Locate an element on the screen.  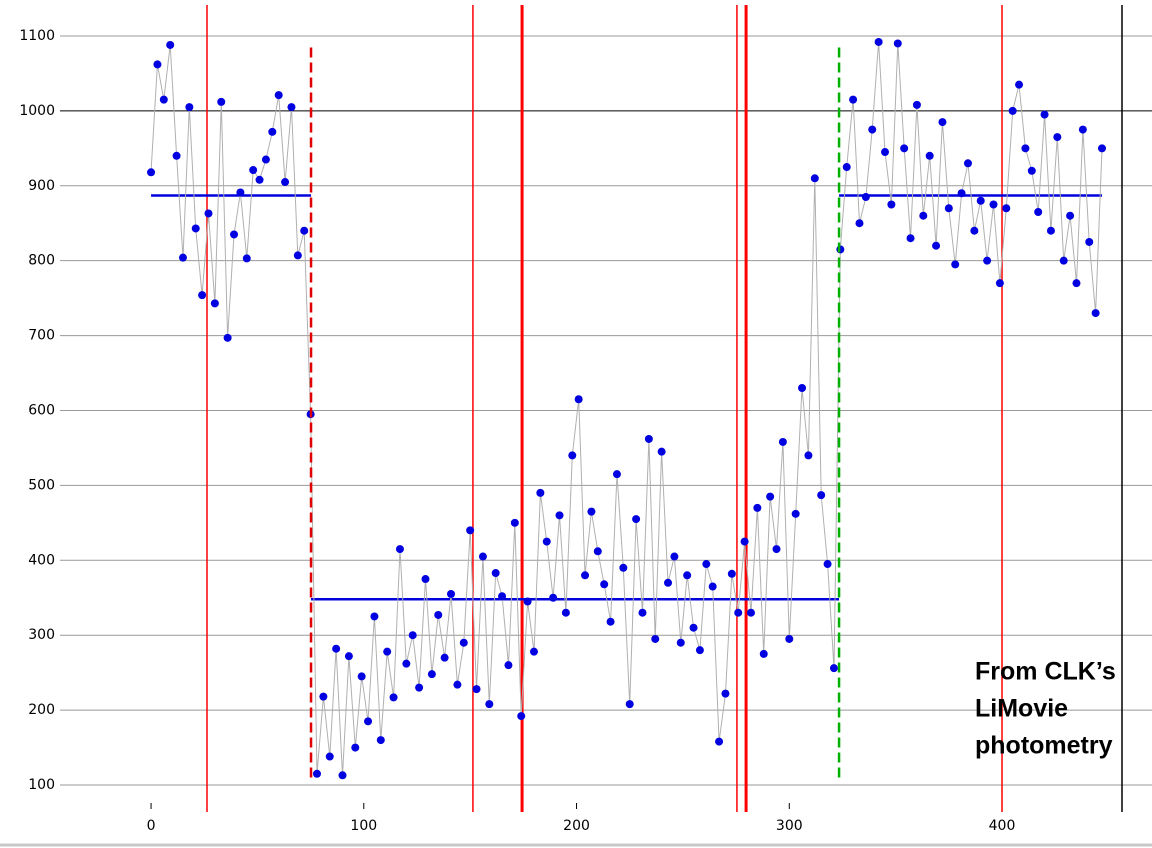
annotation: photometry is located at coordinates (1044, 746).